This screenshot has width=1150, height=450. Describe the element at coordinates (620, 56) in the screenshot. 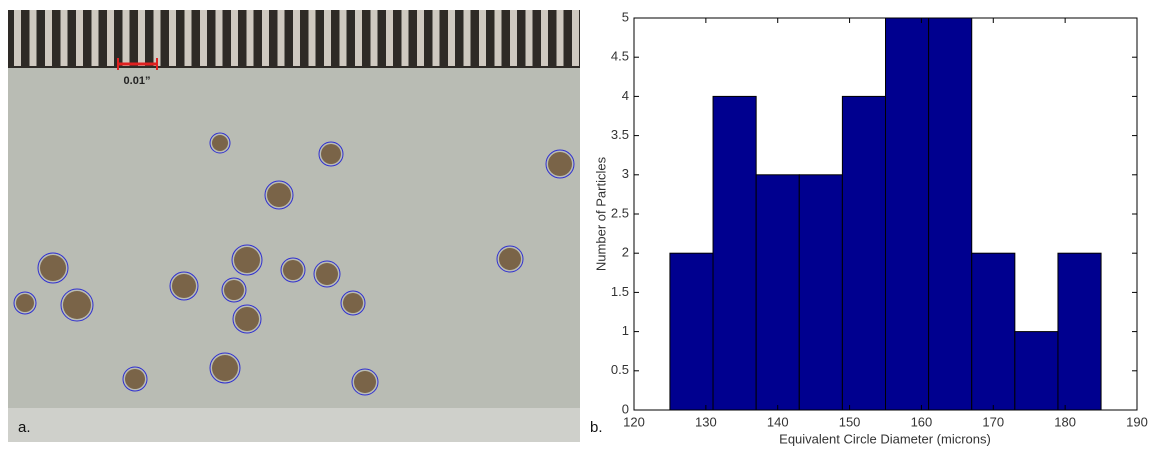

I see `y-tick-label: 4.5` at that location.